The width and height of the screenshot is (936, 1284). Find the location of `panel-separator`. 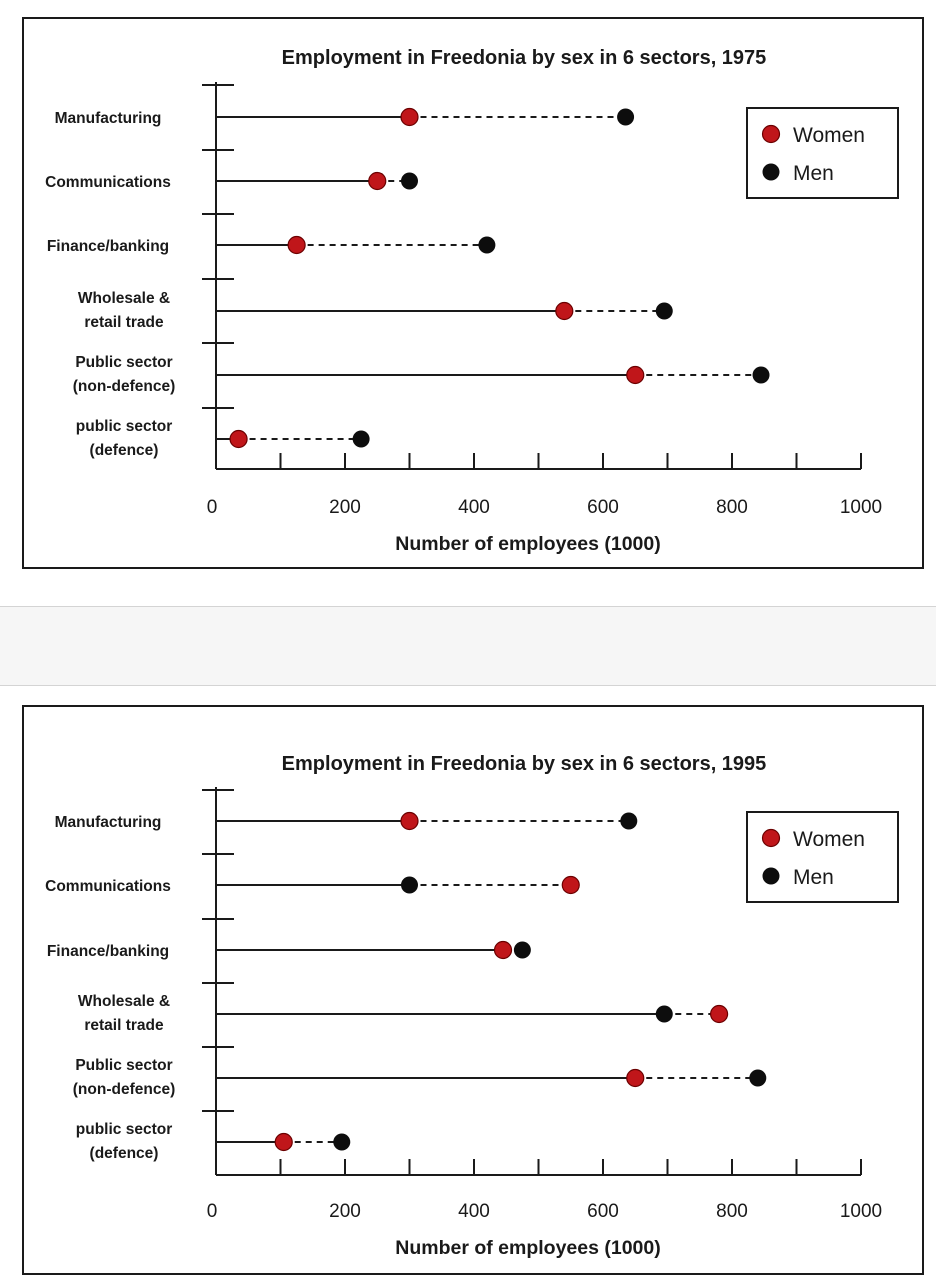

panel-separator is located at coordinates (468, 646).